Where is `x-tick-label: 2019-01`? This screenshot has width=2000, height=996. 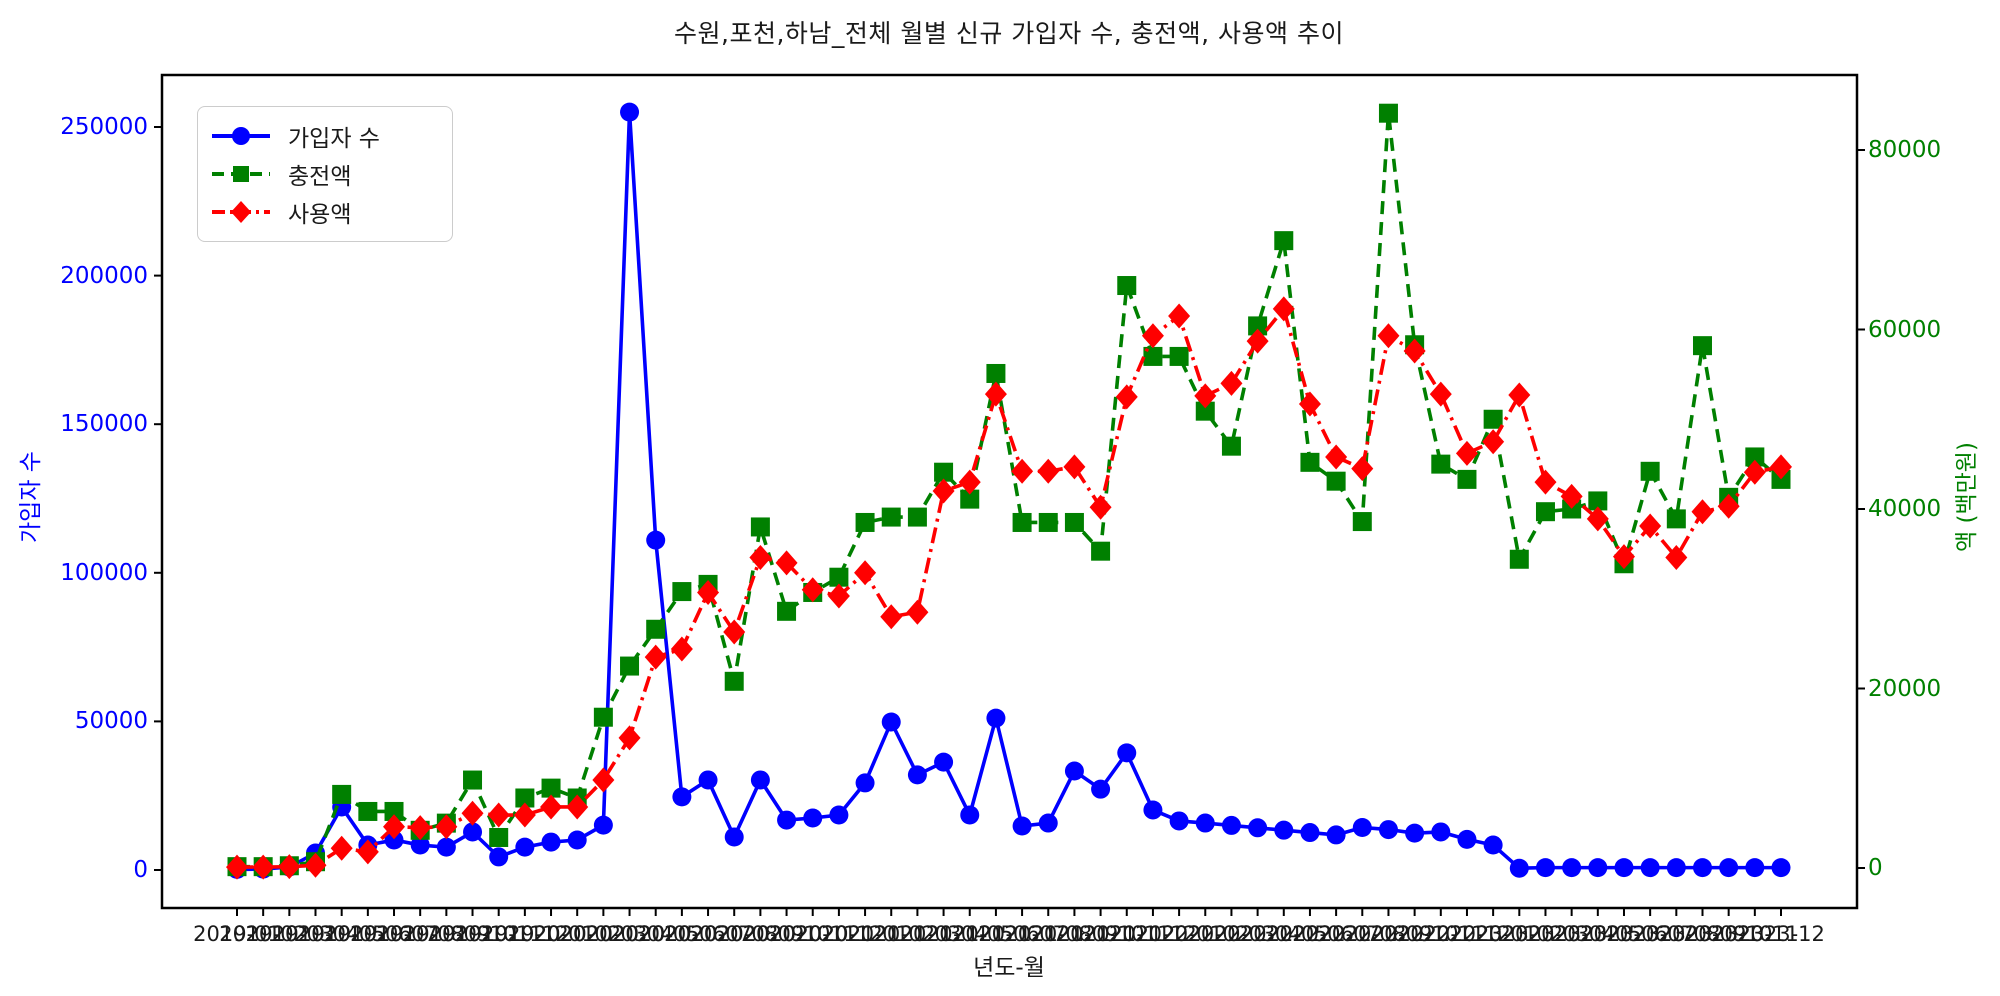 x-tick-label: 2019-01 is located at coordinates (237, 934).